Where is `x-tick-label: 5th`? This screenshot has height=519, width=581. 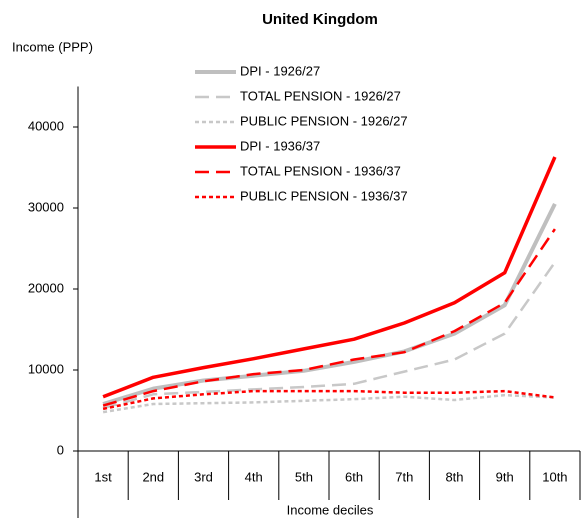
x-tick-label: 5th is located at coordinates (304, 476).